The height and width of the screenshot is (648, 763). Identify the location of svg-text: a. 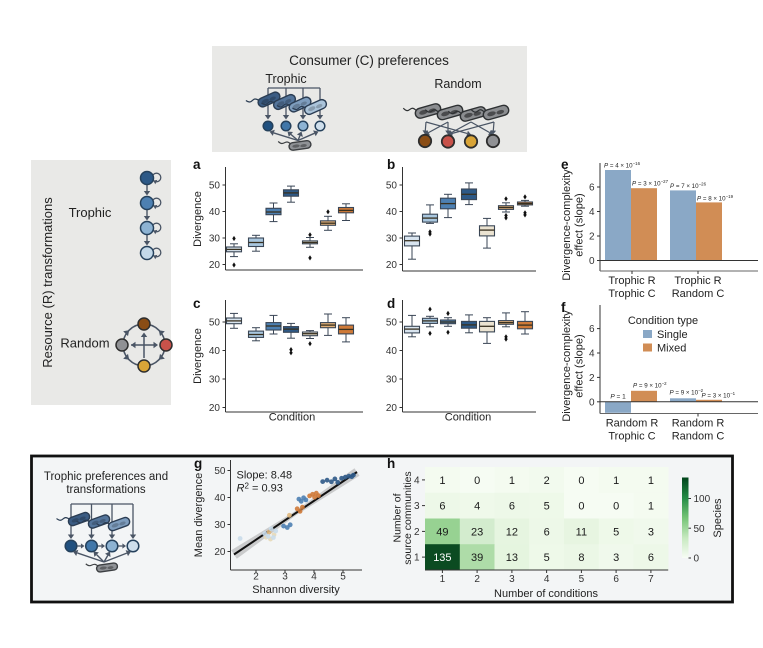
(197, 164).